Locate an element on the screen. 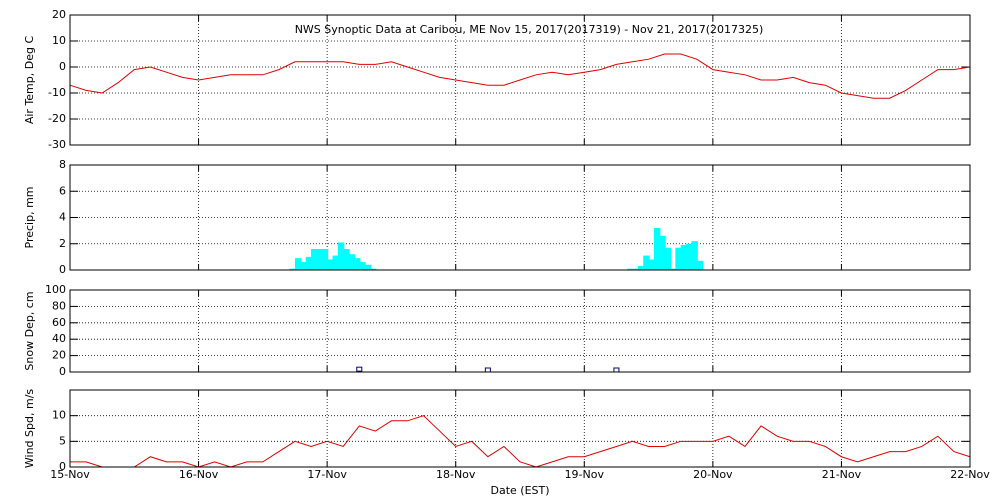  y-tick-label: 8 is located at coordinates (62, 164).